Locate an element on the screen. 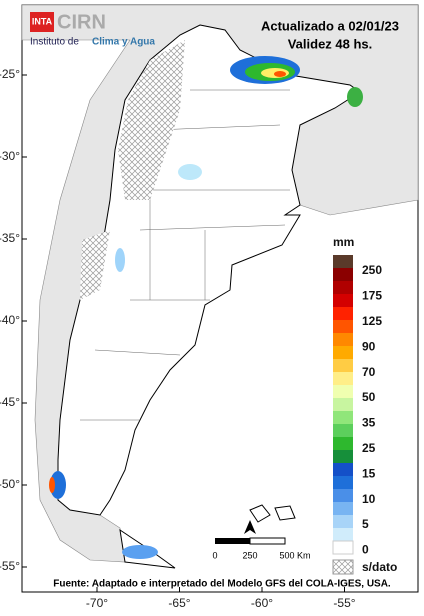 The height and width of the screenshot is (616, 424). lon-label: -60° is located at coordinates (262, 603).